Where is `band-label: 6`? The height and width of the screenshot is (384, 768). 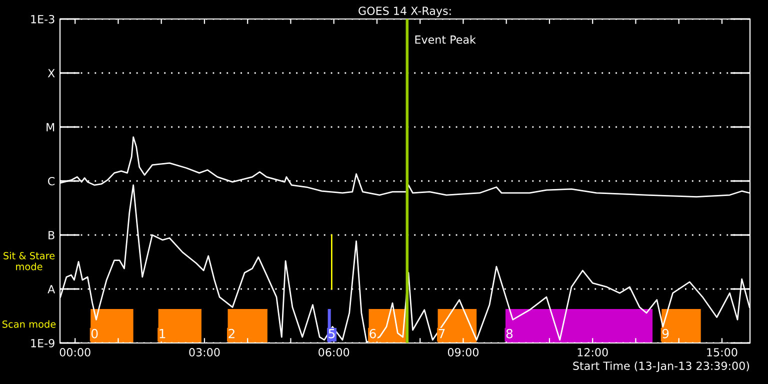
band-label: 6 is located at coordinates (373, 333).